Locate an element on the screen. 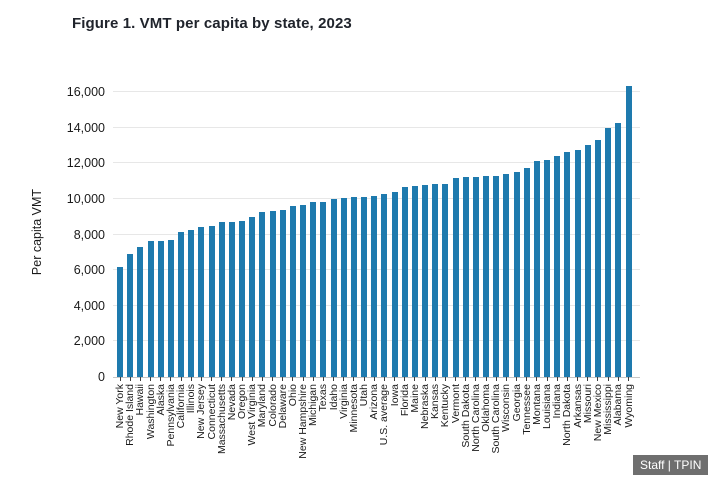 Image resolution: width=709 pixels, height=493 pixels. y-tick-label: 4,000 is located at coordinates (89, 305).